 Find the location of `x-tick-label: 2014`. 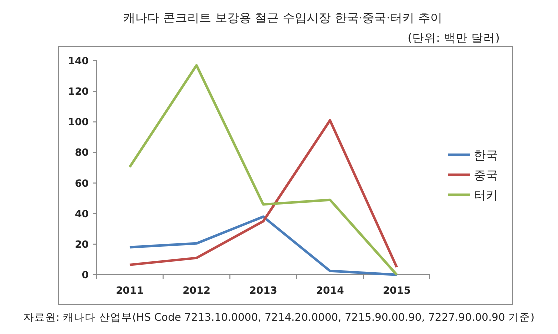

x-tick-label: 2014 is located at coordinates (330, 291).